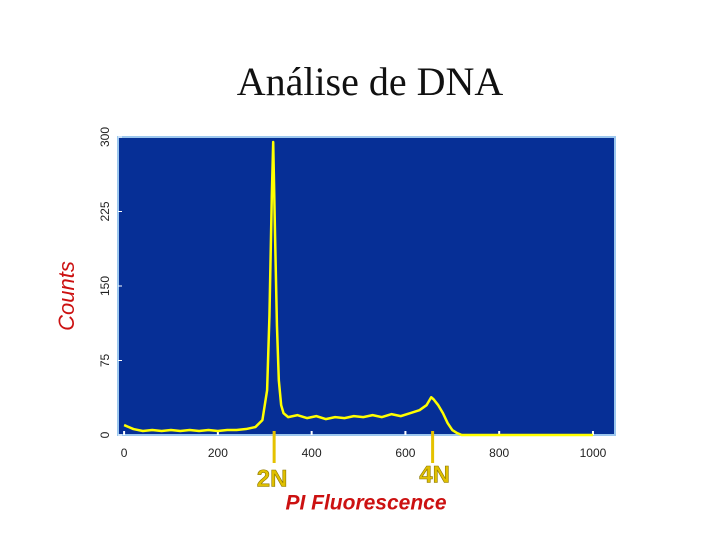 The image size is (720, 540). Describe the element at coordinates (218, 453) in the screenshot. I see `x-tick-label: 200` at that location.